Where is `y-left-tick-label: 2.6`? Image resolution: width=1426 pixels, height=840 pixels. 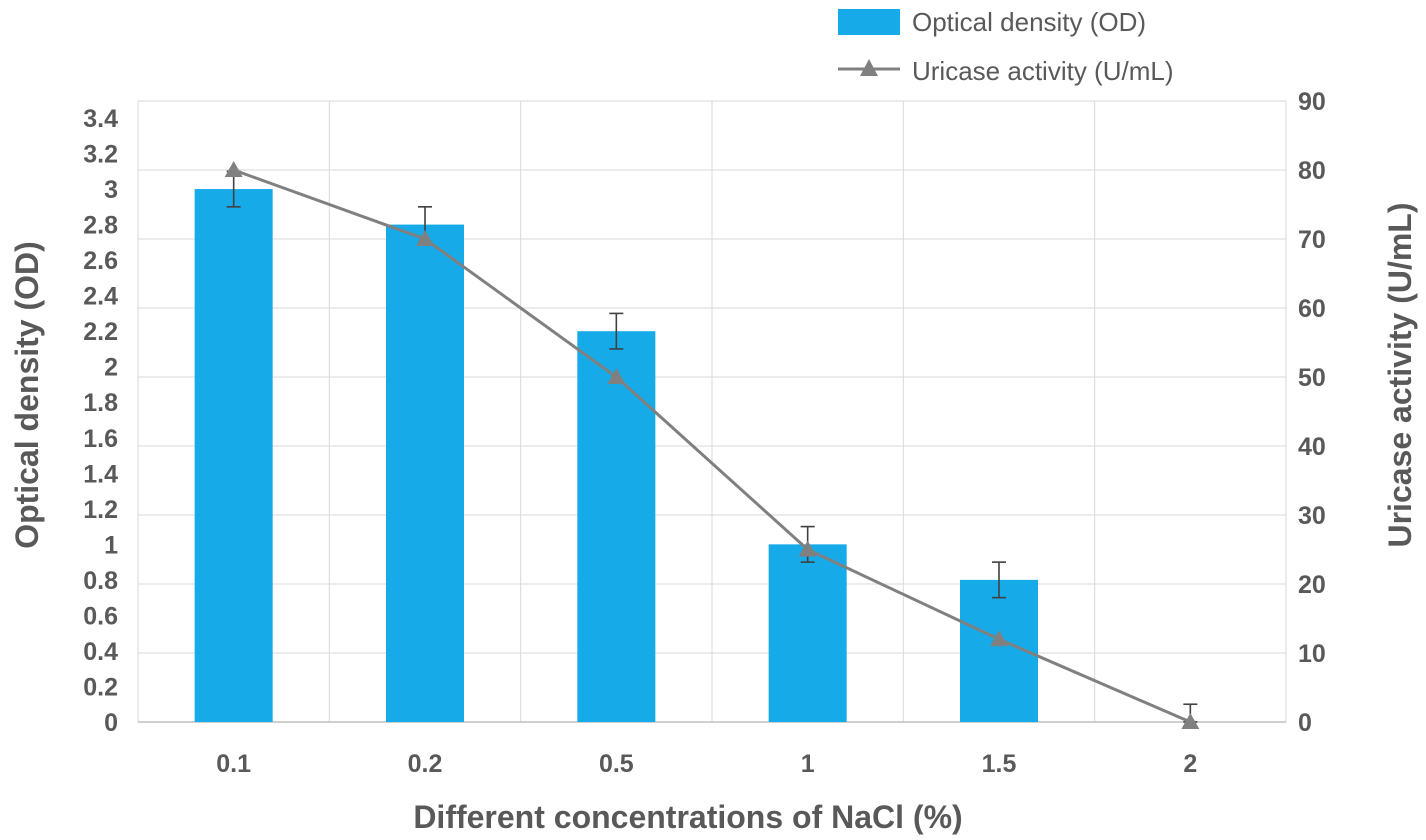 y-left-tick-label: 2.6 is located at coordinates (100, 261).